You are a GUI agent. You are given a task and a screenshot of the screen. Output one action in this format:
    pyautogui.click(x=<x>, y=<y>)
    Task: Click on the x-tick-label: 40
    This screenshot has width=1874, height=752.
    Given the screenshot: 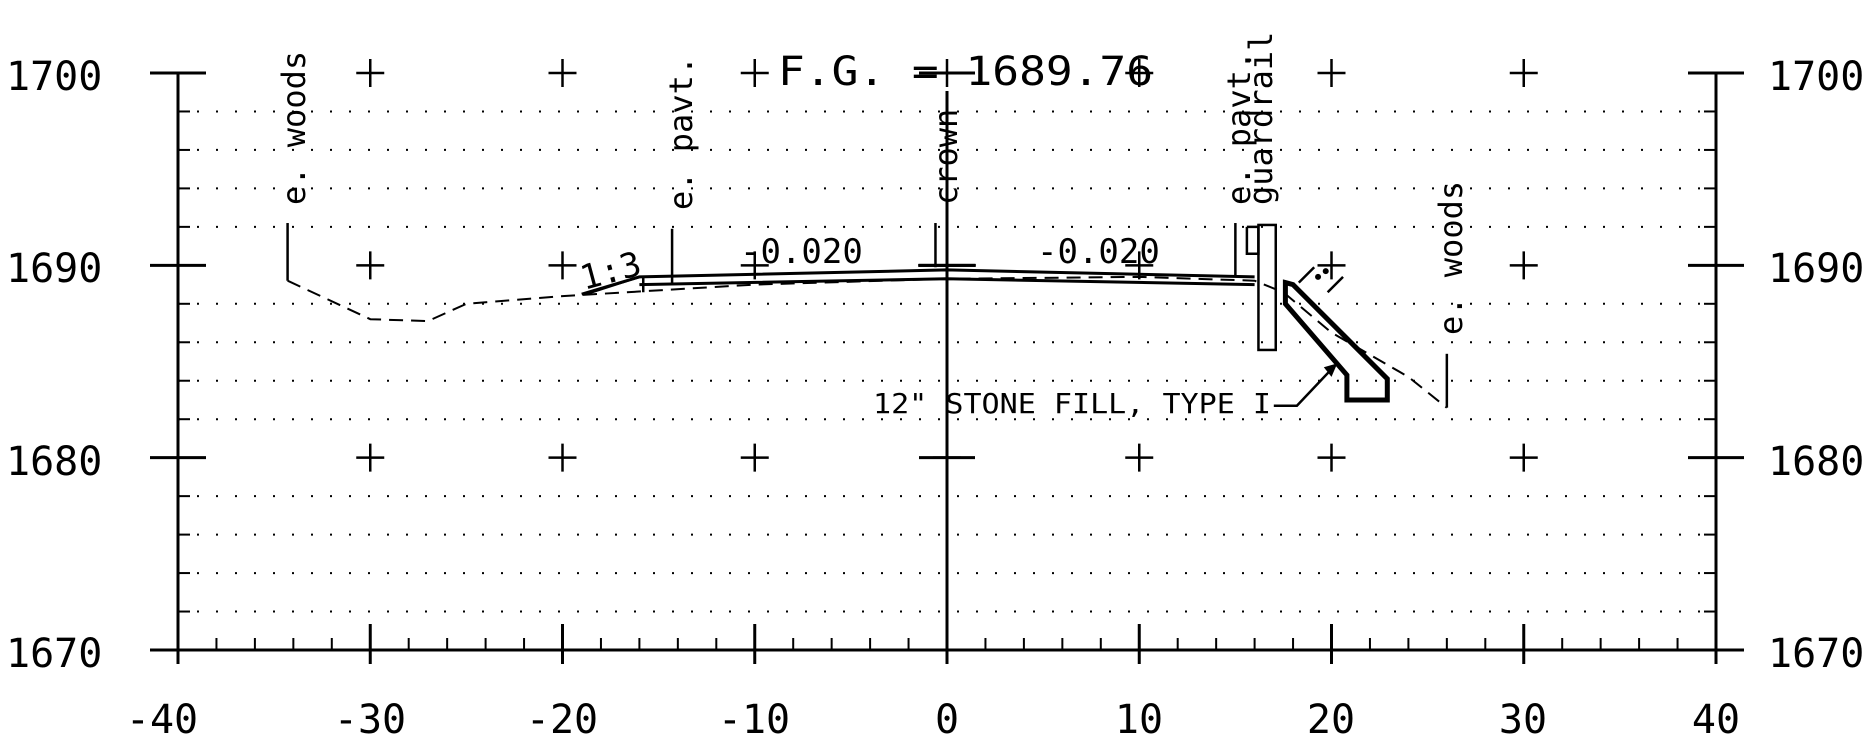 What is the action you would take?
    pyautogui.click(x=1716, y=720)
    